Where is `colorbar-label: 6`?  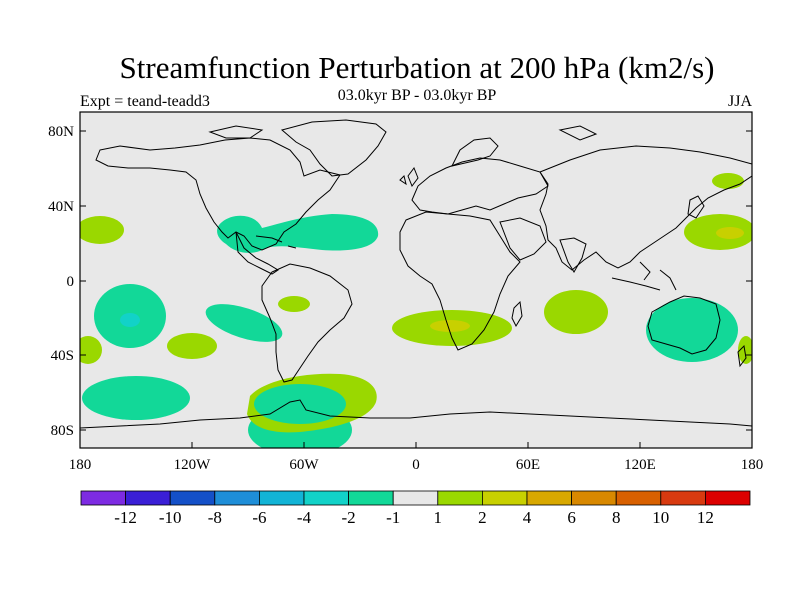
colorbar-label: 6 is located at coordinates (571, 517).